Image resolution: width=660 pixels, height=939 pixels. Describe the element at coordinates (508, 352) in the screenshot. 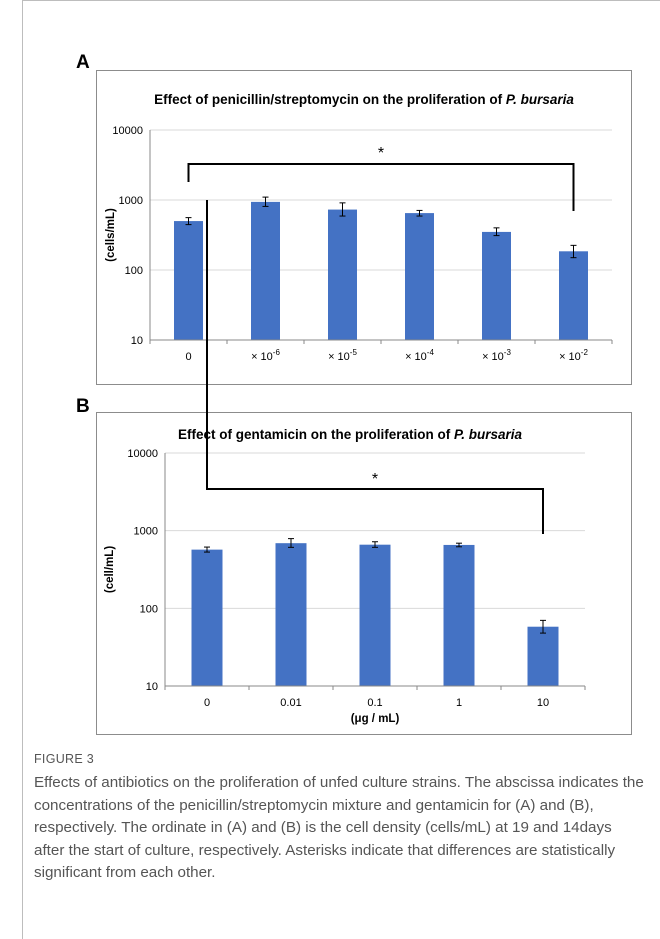

I see `x-tick-label-exponent: -3` at that location.